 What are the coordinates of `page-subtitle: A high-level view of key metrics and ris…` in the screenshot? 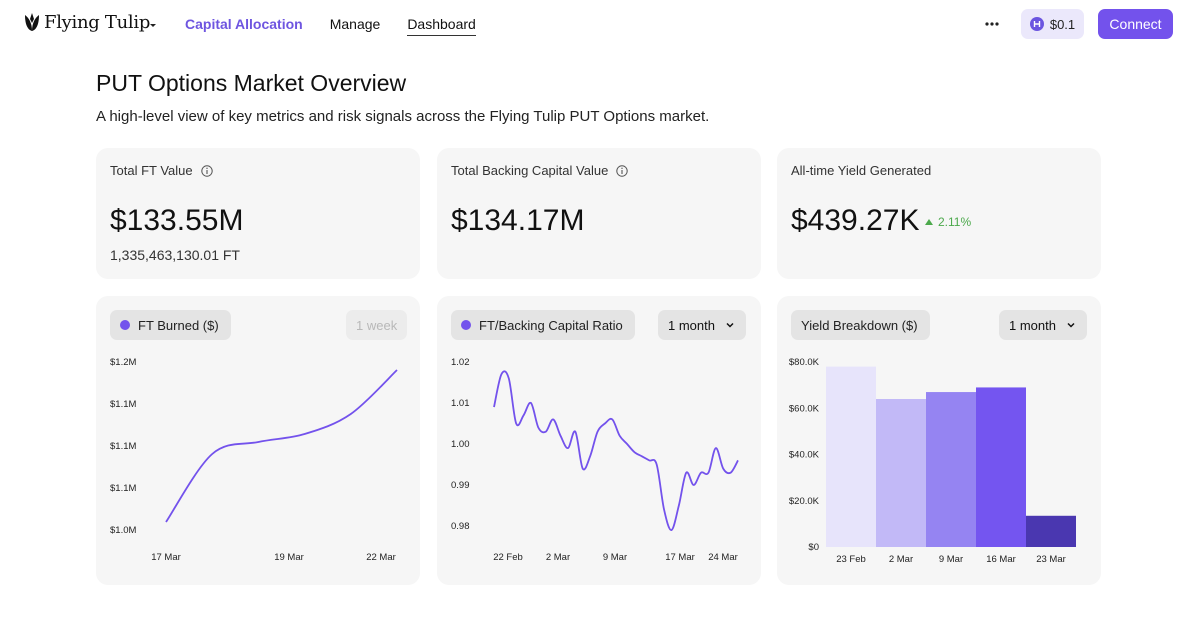 It's located at (403, 116).